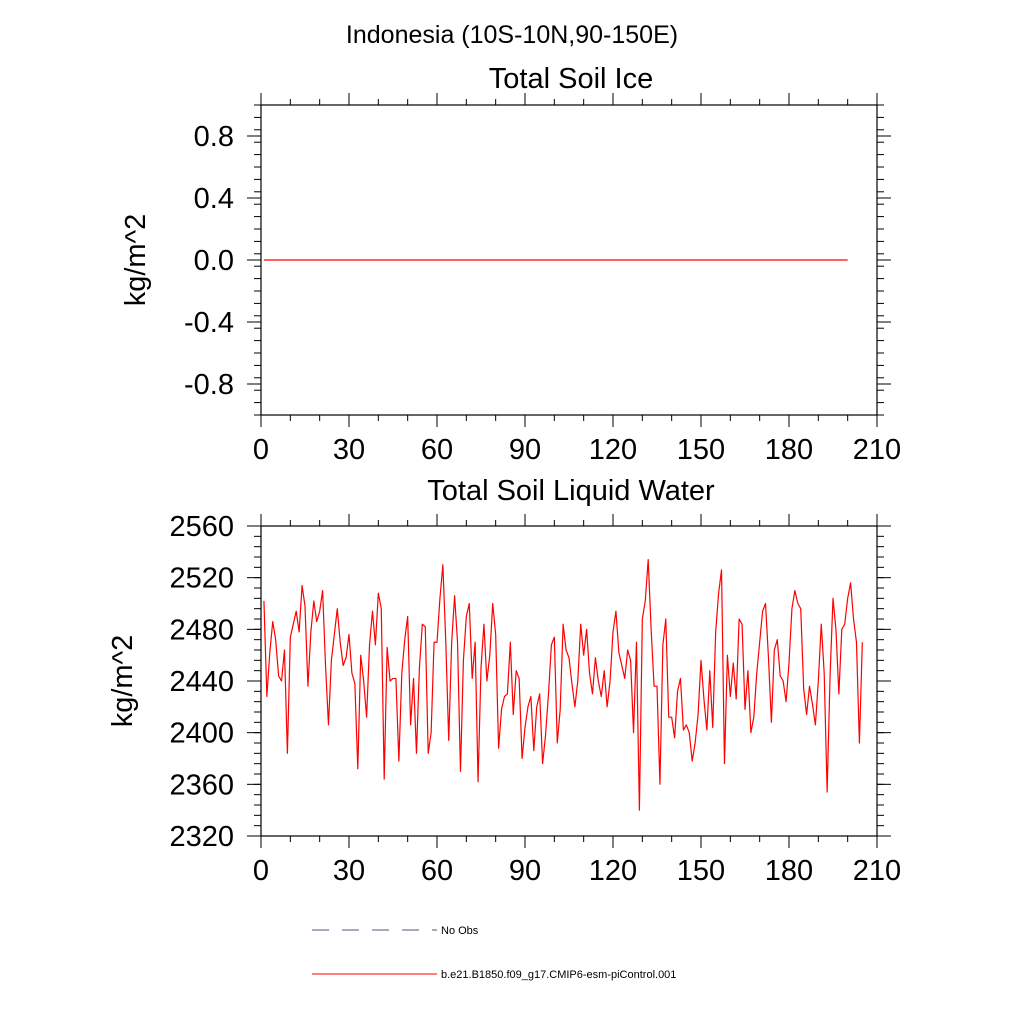 The width and height of the screenshot is (1024, 1024). What do you see at coordinates (214, 261) in the screenshot?
I see `y-tick-label: 0.0` at bounding box center [214, 261].